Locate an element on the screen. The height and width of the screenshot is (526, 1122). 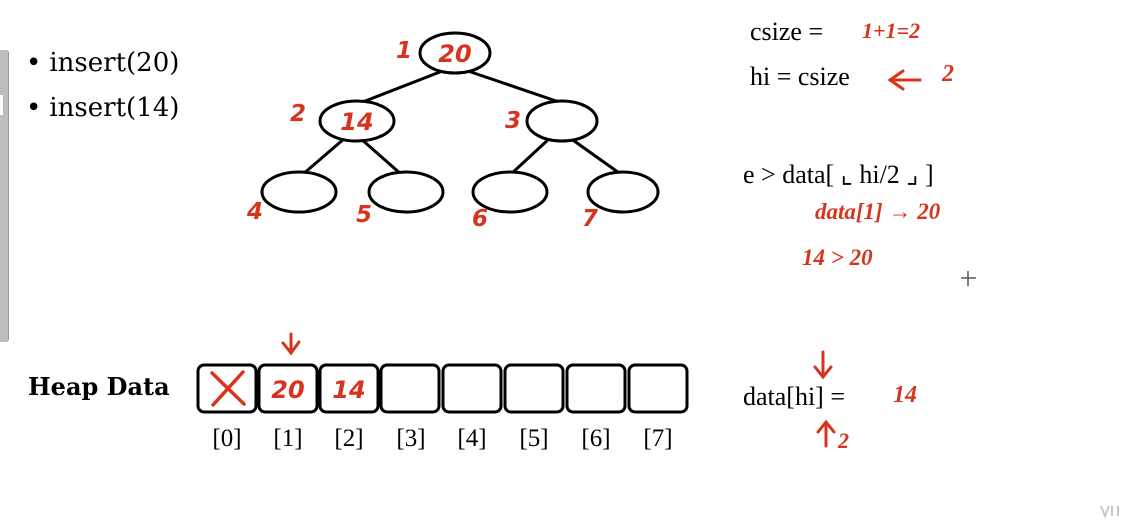
tree-node-2-value: 14 is located at coordinates (356, 122).